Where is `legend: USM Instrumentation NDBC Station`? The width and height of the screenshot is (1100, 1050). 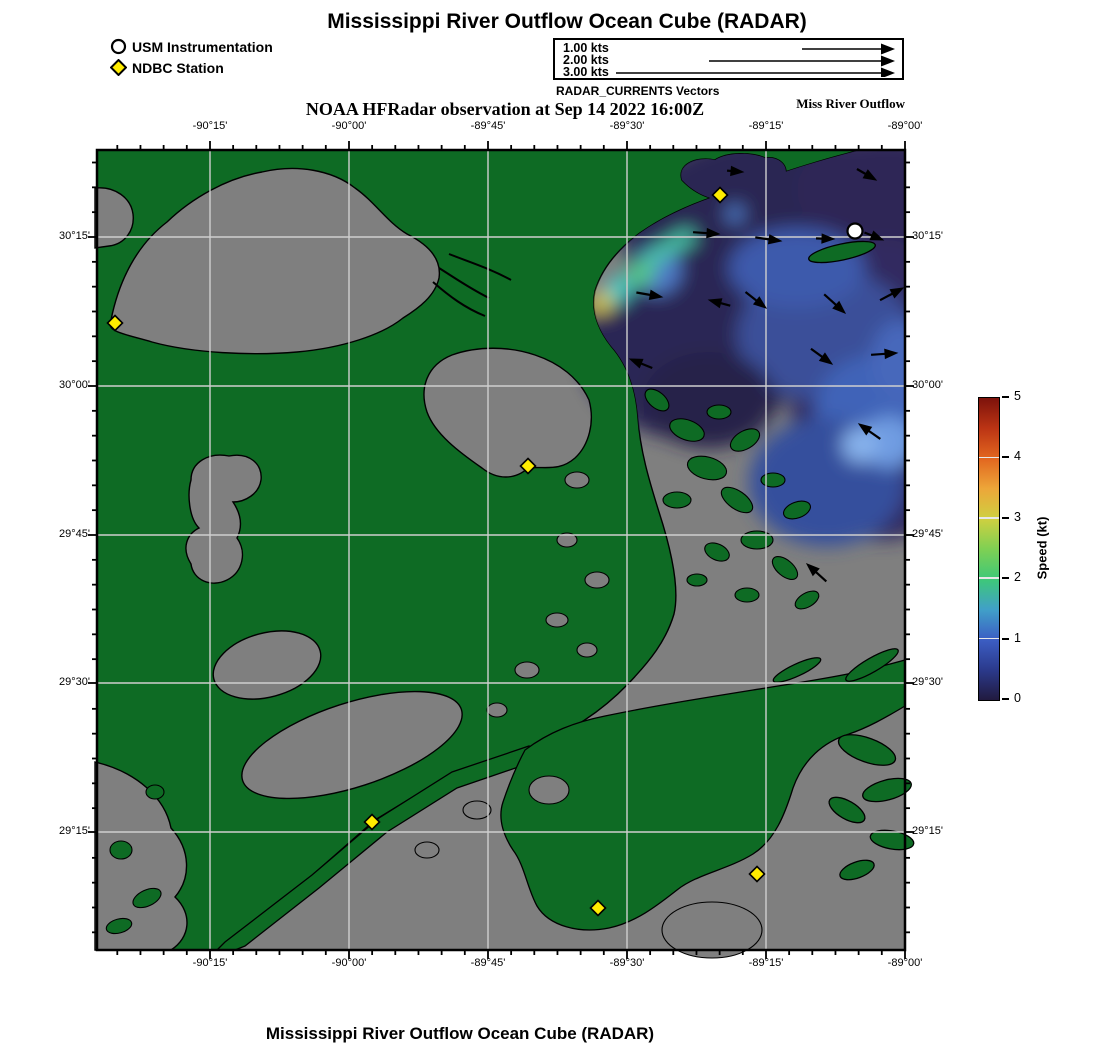
legend: USM Instrumentation NDBC Station is located at coordinates (191, 57).